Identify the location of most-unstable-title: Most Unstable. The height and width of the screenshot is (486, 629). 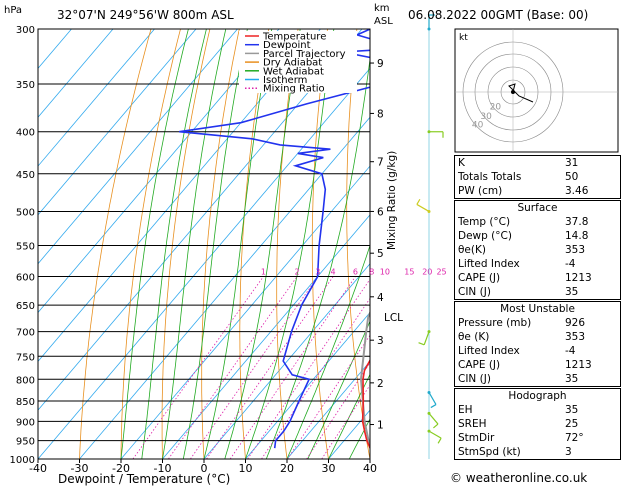
(537, 309).